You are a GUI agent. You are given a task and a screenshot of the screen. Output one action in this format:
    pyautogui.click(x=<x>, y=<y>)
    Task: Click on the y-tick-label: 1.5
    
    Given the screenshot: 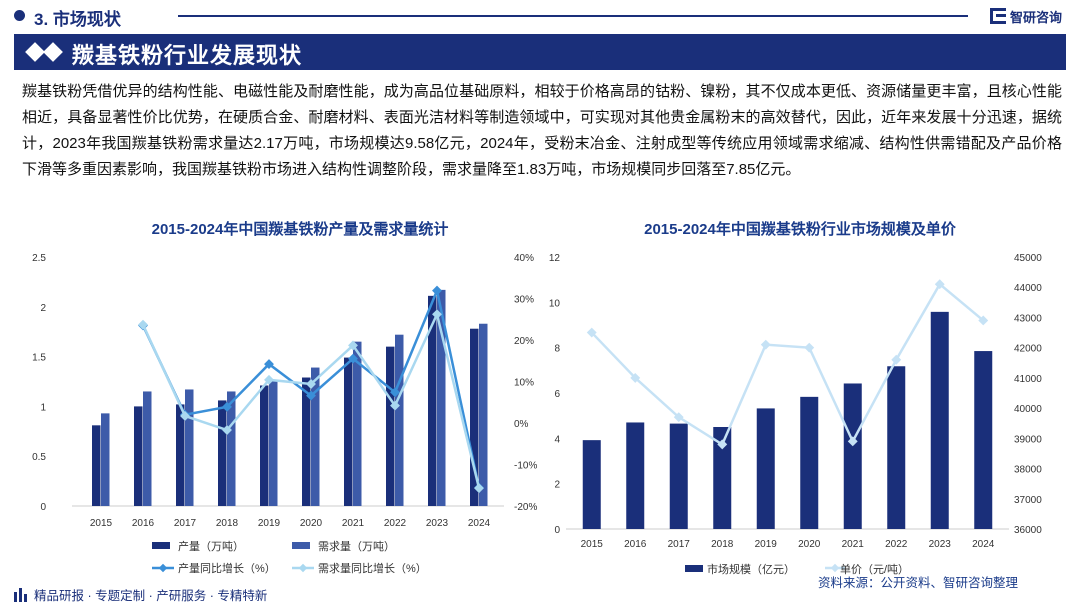 What is the action you would take?
    pyautogui.click(x=39, y=358)
    